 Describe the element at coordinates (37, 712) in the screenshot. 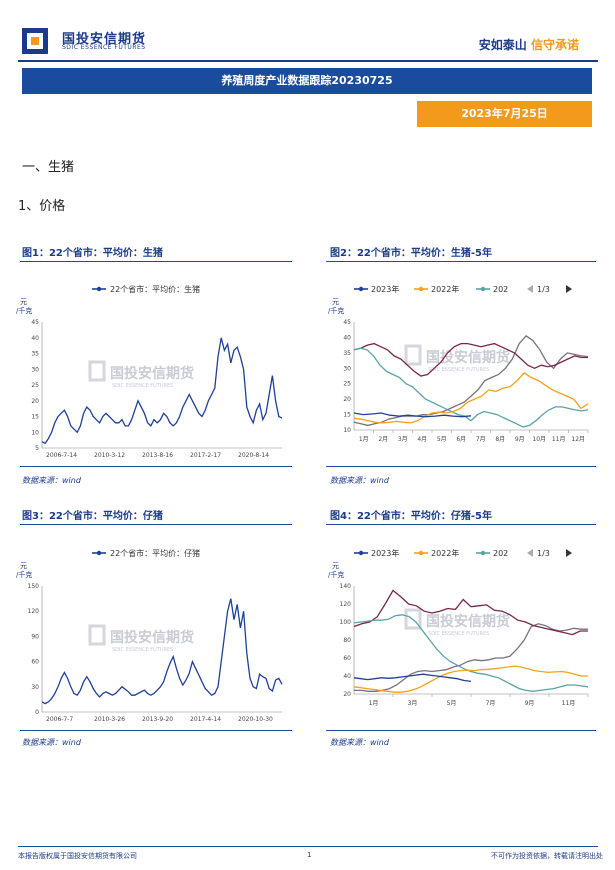

I see `y-tick-label: 0` at that location.